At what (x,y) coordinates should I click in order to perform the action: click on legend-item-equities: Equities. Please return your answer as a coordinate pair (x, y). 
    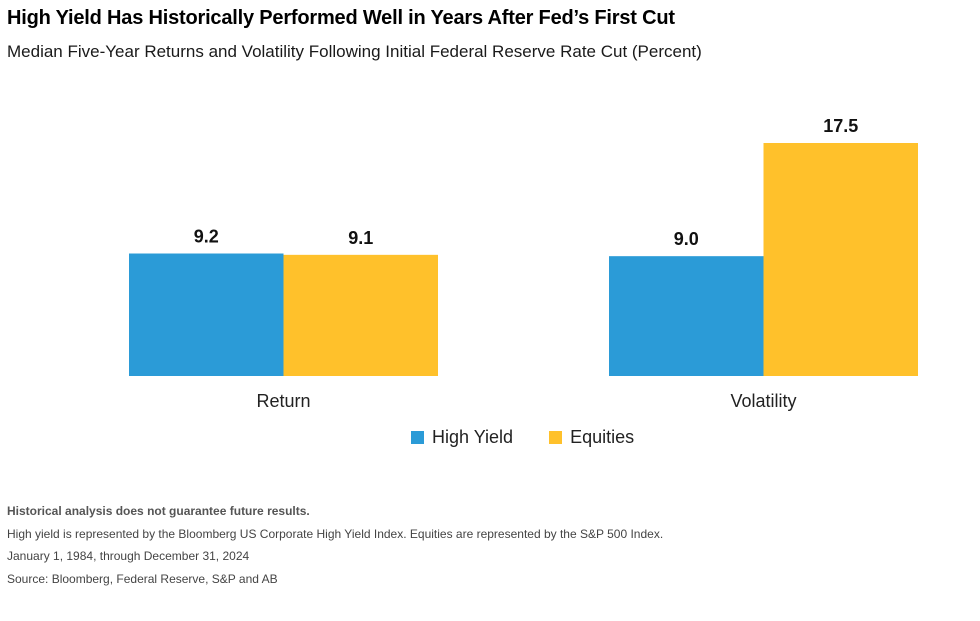
    Looking at the image, I should click on (591, 437).